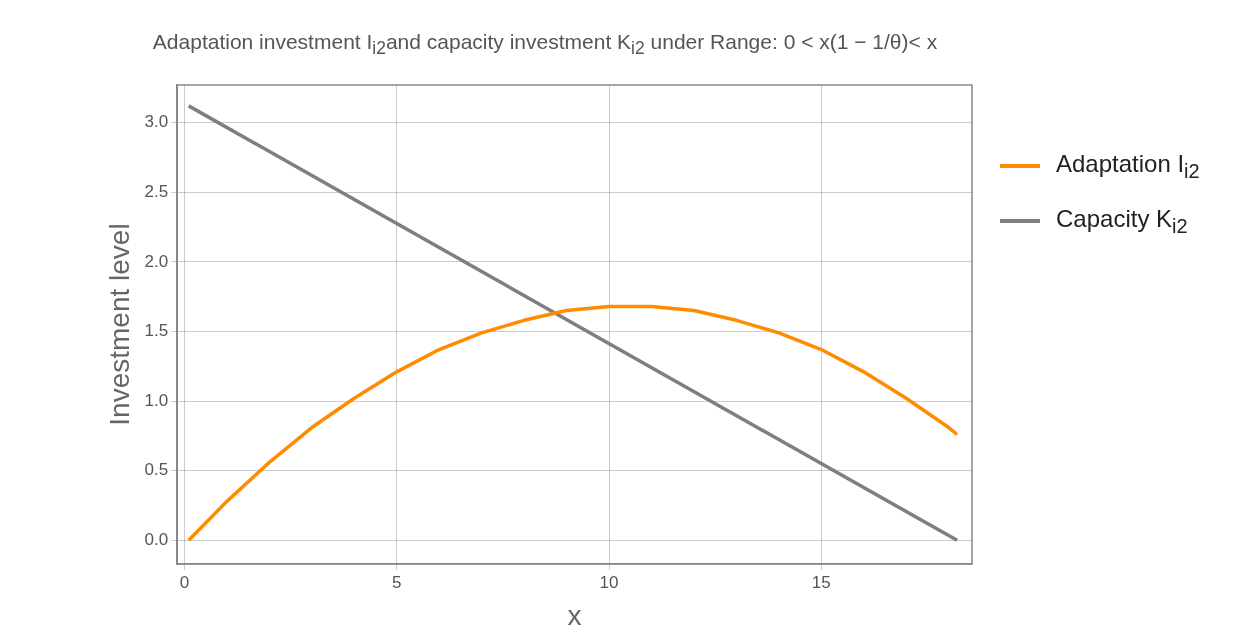  Describe the element at coordinates (184, 582) in the screenshot. I see `x-tick-label: 0` at that location.